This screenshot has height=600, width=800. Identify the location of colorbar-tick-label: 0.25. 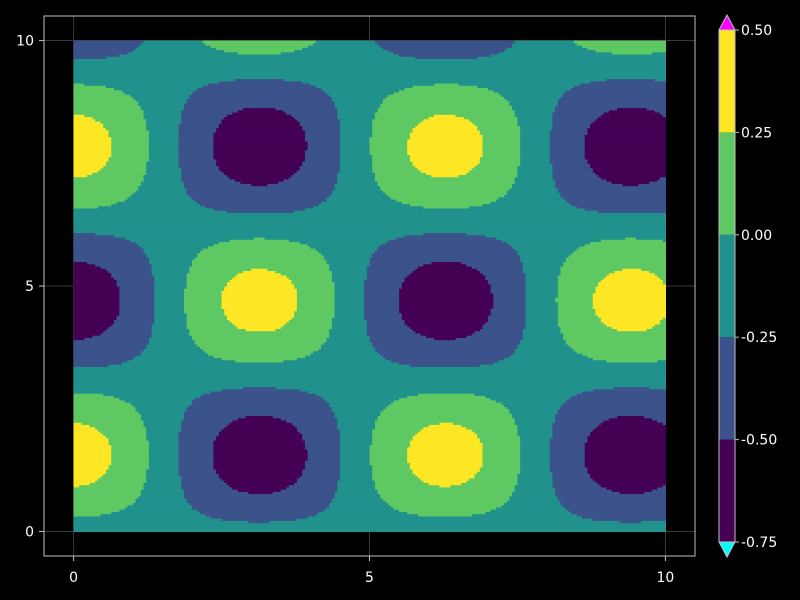
(756, 133).